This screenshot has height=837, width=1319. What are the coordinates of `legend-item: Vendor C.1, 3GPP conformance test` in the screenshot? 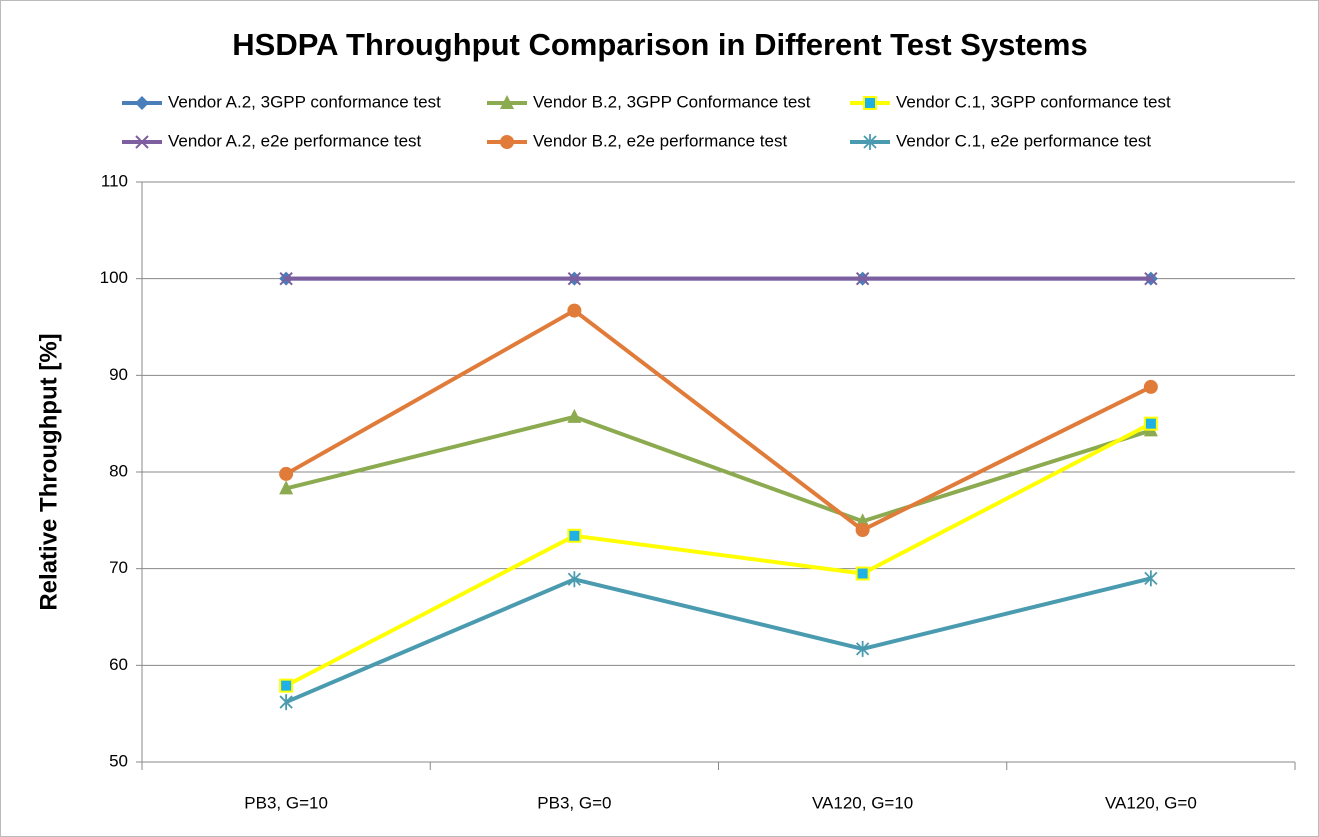 It's located at (1010, 101).